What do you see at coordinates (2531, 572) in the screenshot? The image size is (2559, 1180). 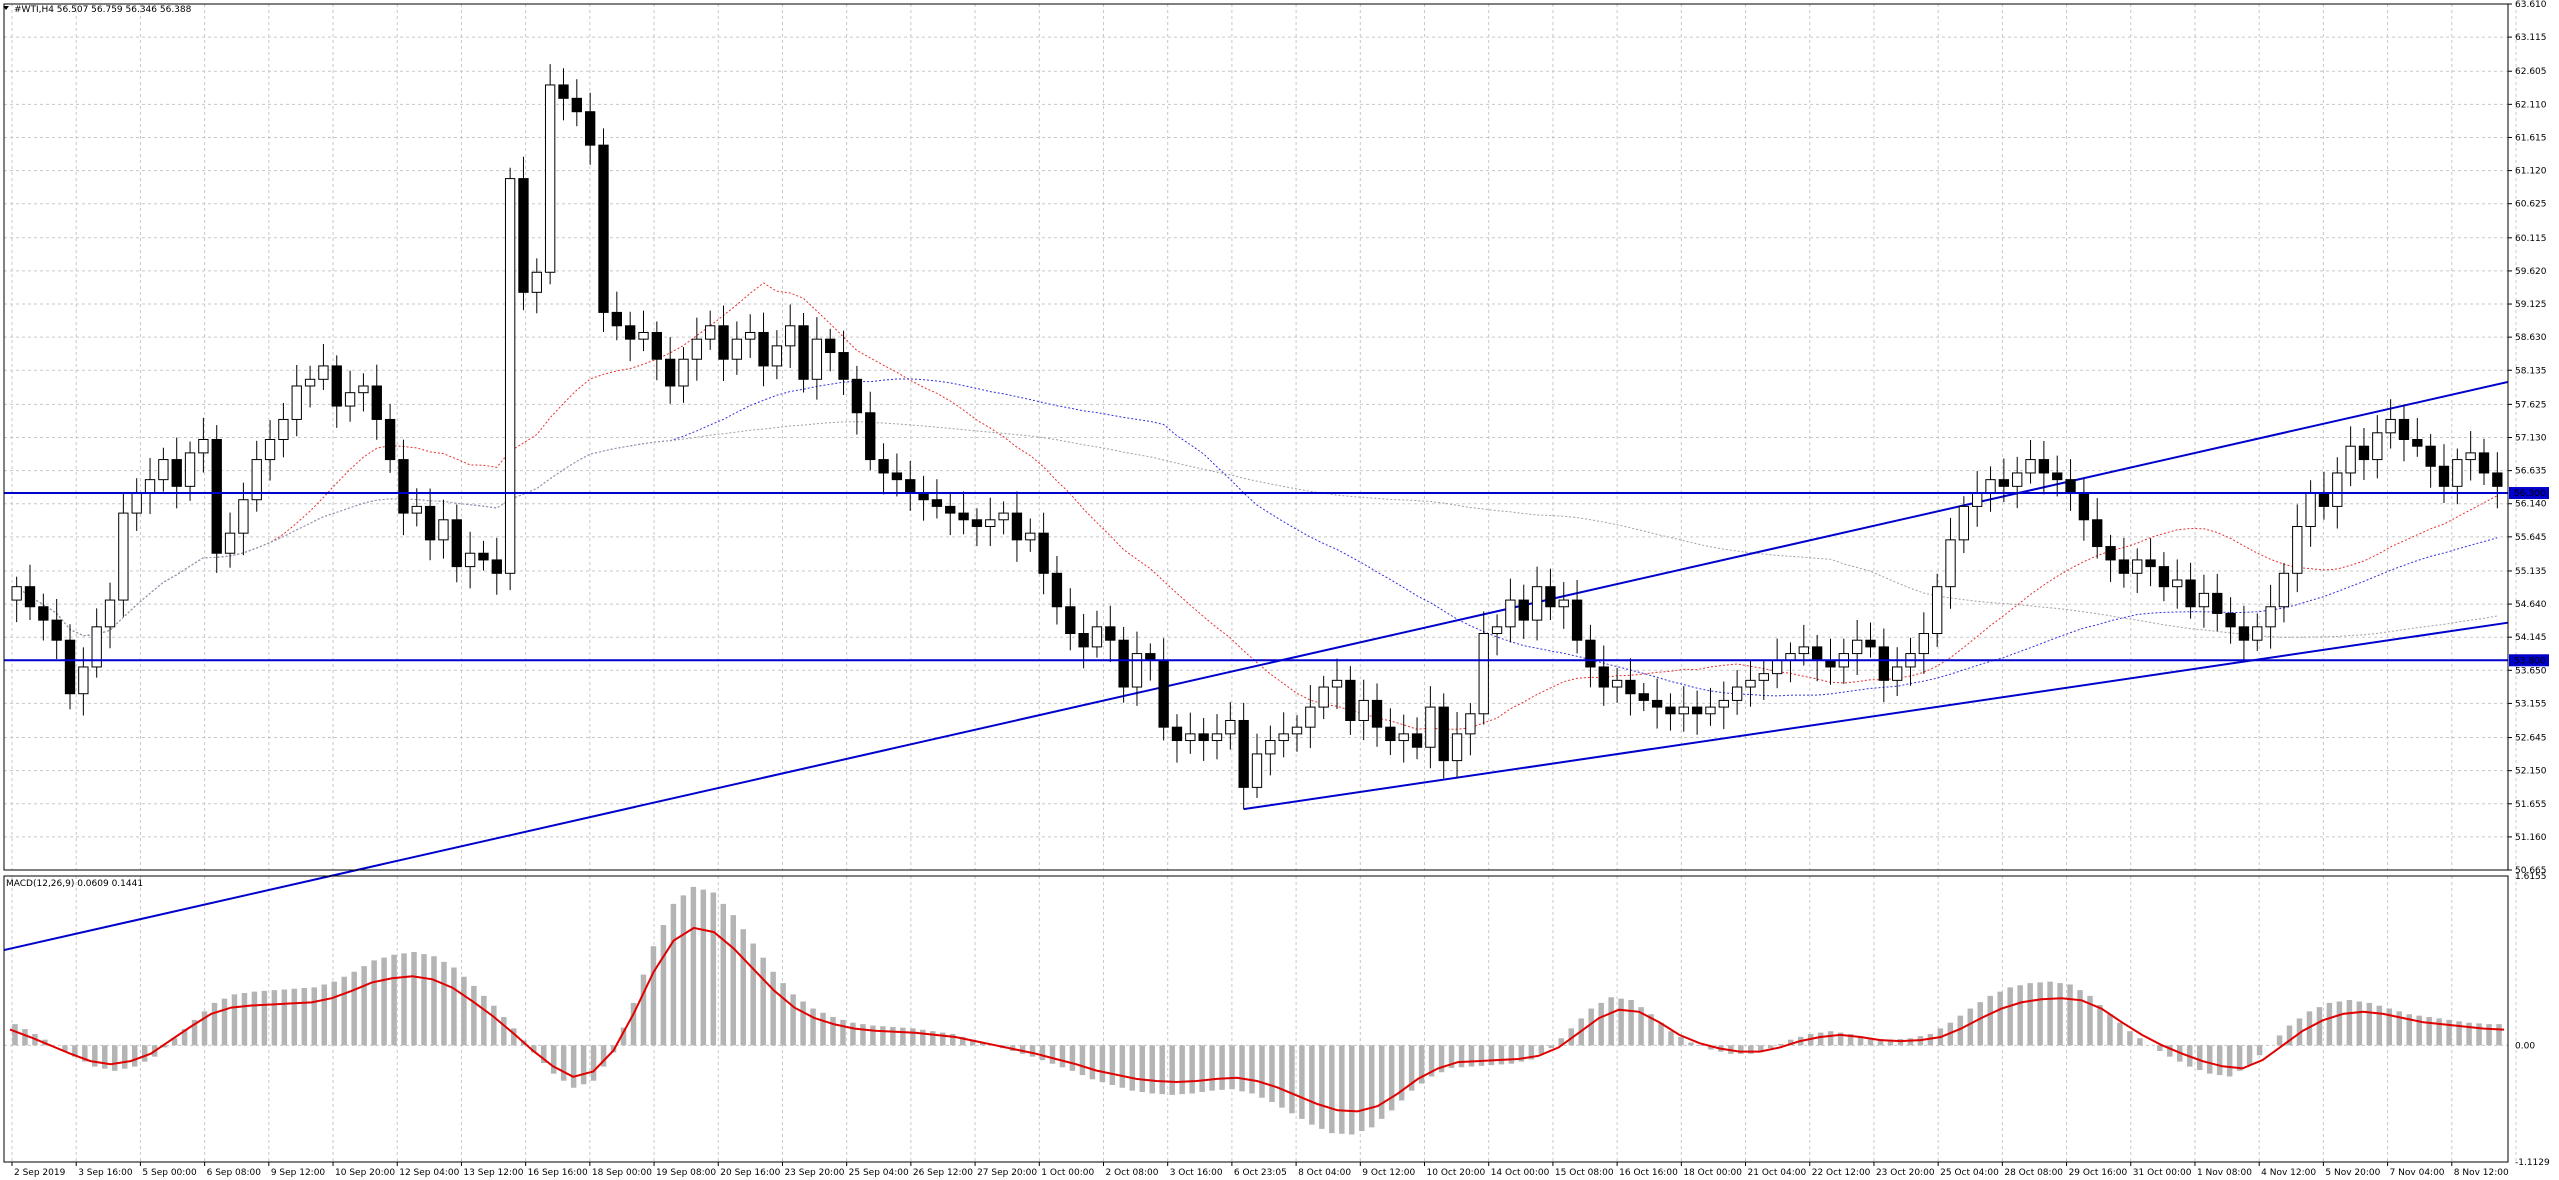 I see `price-tick-label: 55.135` at bounding box center [2531, 572].